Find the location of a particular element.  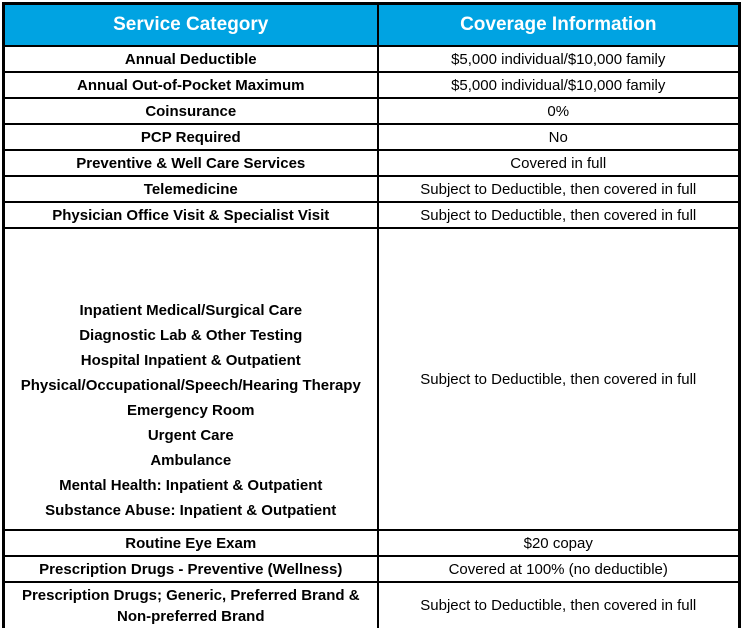

service-group-item: Substance Abuse: Inpatient & Outpatient is located at coordinates (191, 510).